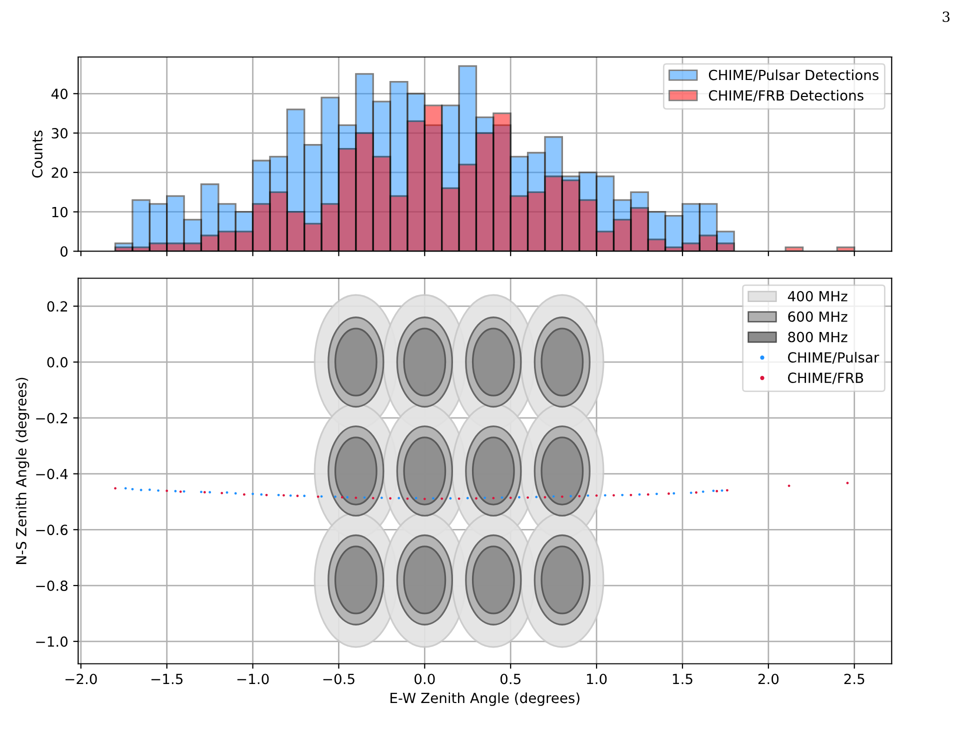  What do you see at coordinates (854, 679) in the screenshot?
I see `x-tick-label: 2.5` at bounding box center [854, 679].